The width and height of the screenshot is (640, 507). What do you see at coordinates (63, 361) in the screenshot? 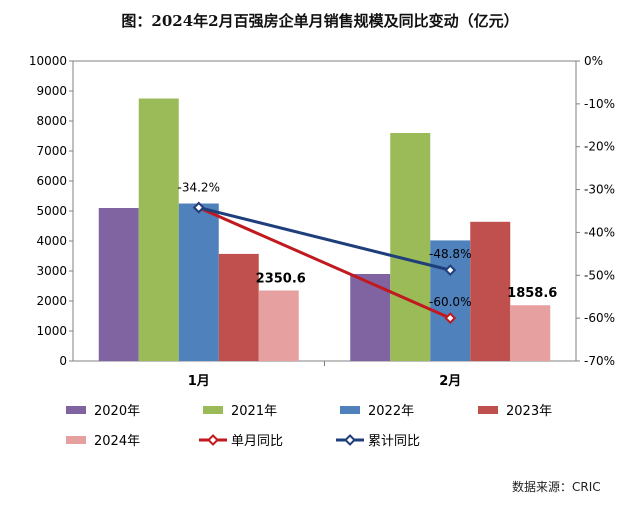
I see `left-tick-label: 0` at bounding box center [63, 361].